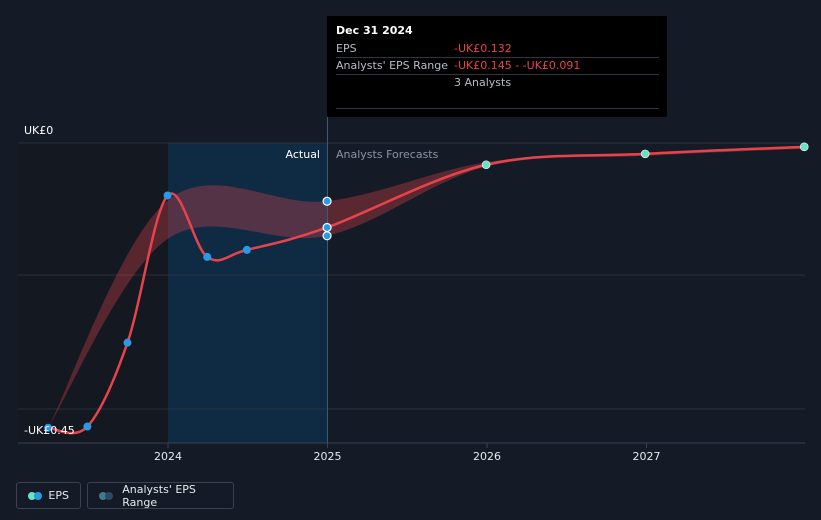 Image resolution: width=821 pixels, height=520 pixels. Describe the element at coordinates (374, 30) in the screenshot. I see `tooltip-date: Dec 31 2024` at that location.